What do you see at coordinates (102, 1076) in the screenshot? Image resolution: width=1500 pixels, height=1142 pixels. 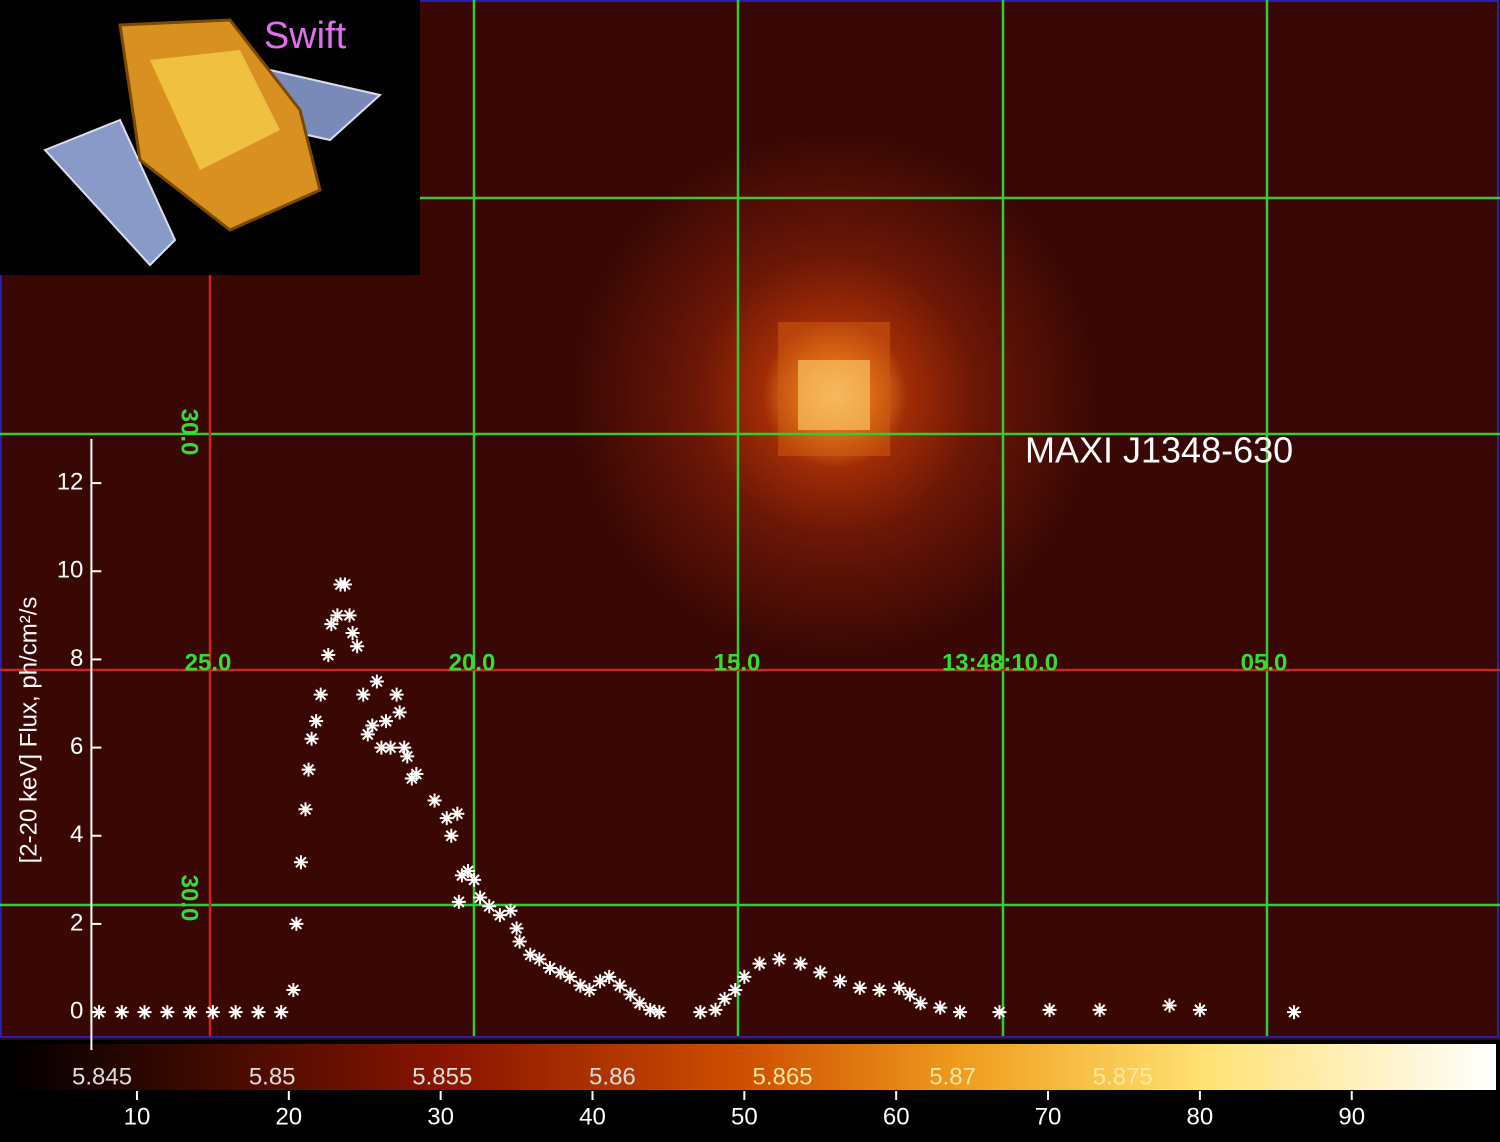 I see `colorbar-label: 5.845` at bounding box center [102, 1076].